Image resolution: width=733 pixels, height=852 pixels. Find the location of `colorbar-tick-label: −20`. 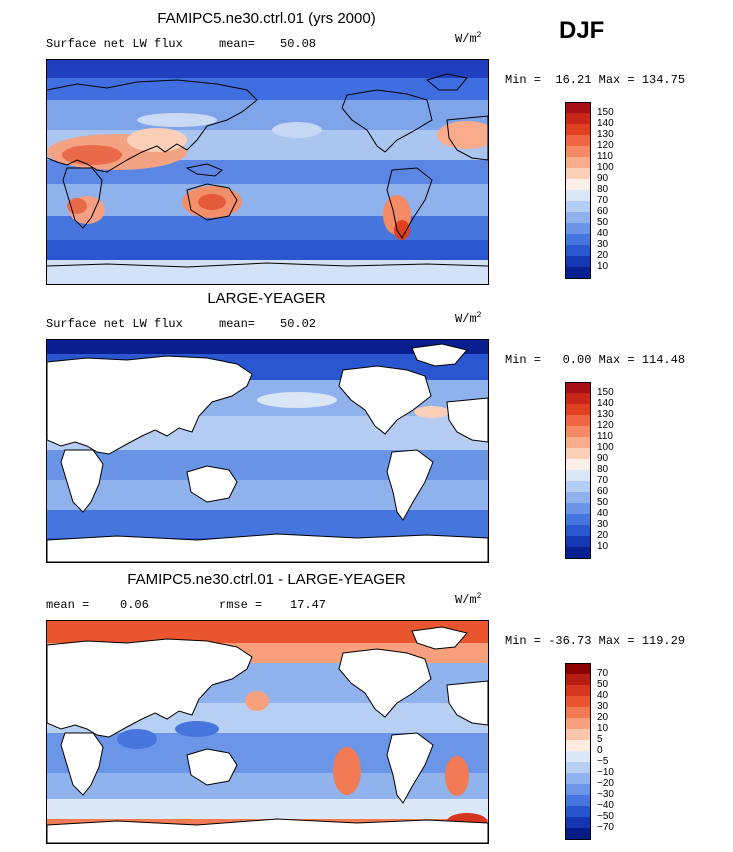

colorbar-tick-label: −20 is located at coordinates (605, 783).